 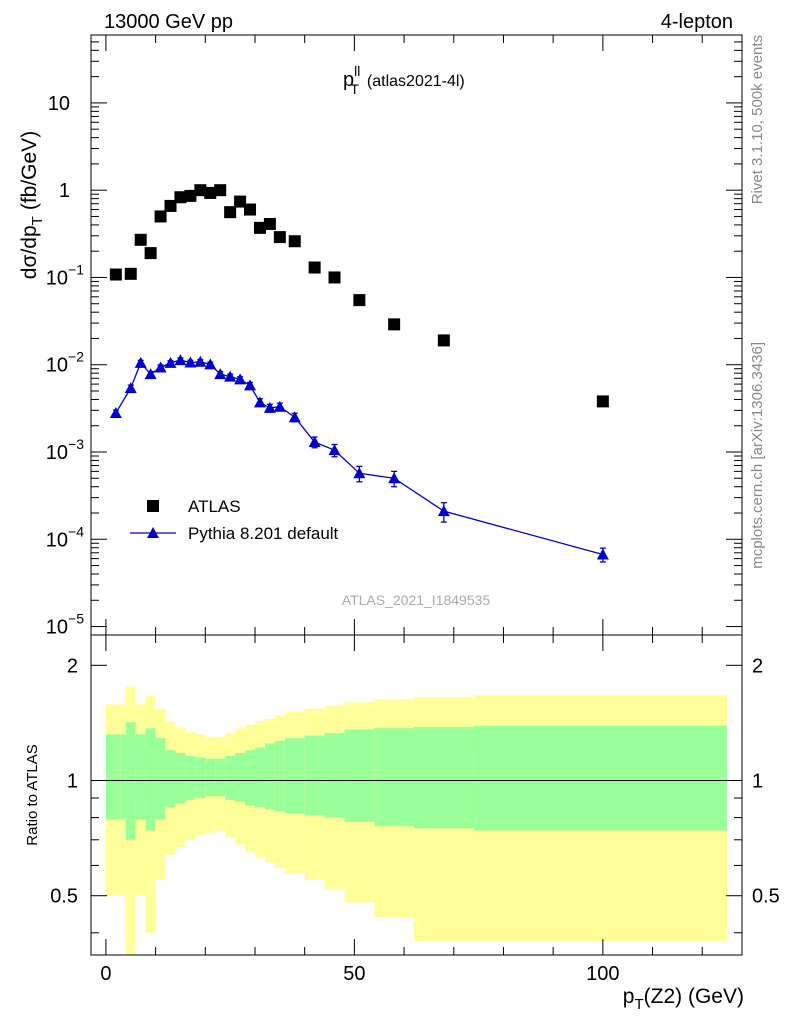 I want to click on legend-atlas-label: ATLAS, so click(x=214, y=506).